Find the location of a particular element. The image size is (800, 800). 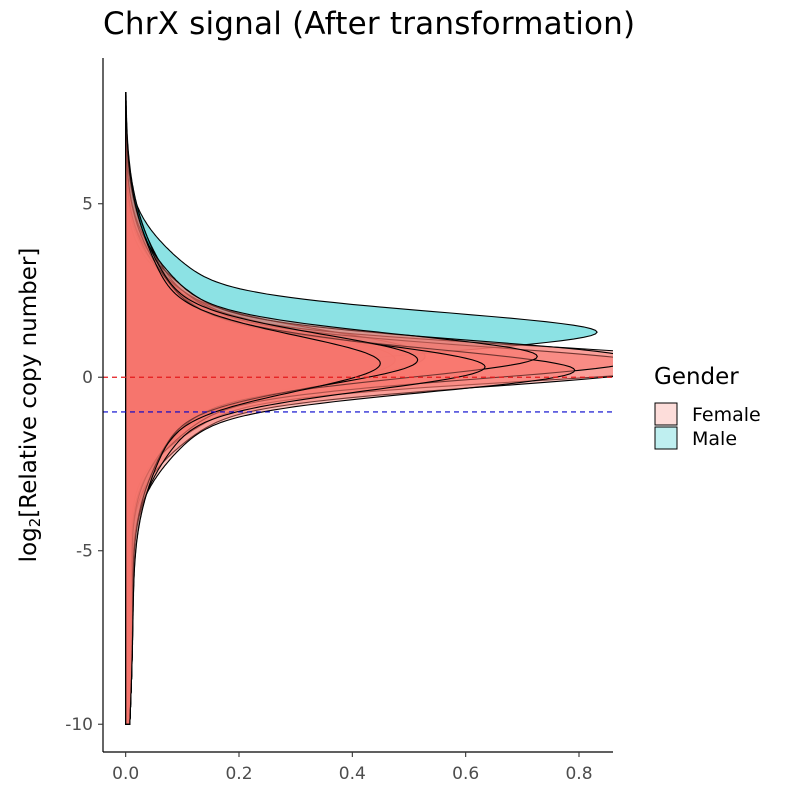

y-tick-label: -10 is located at coordinates (79, 725).